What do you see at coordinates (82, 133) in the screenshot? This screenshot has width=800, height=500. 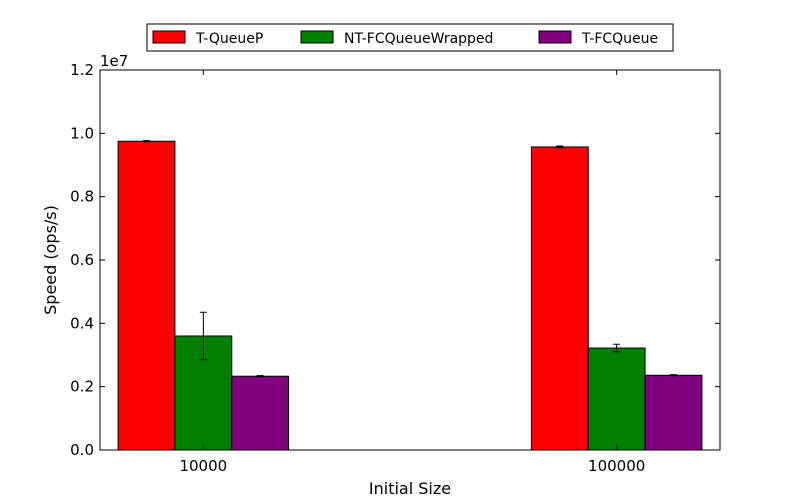 I see `y-tick-label: 1.0` at bounding box center [82, 133].